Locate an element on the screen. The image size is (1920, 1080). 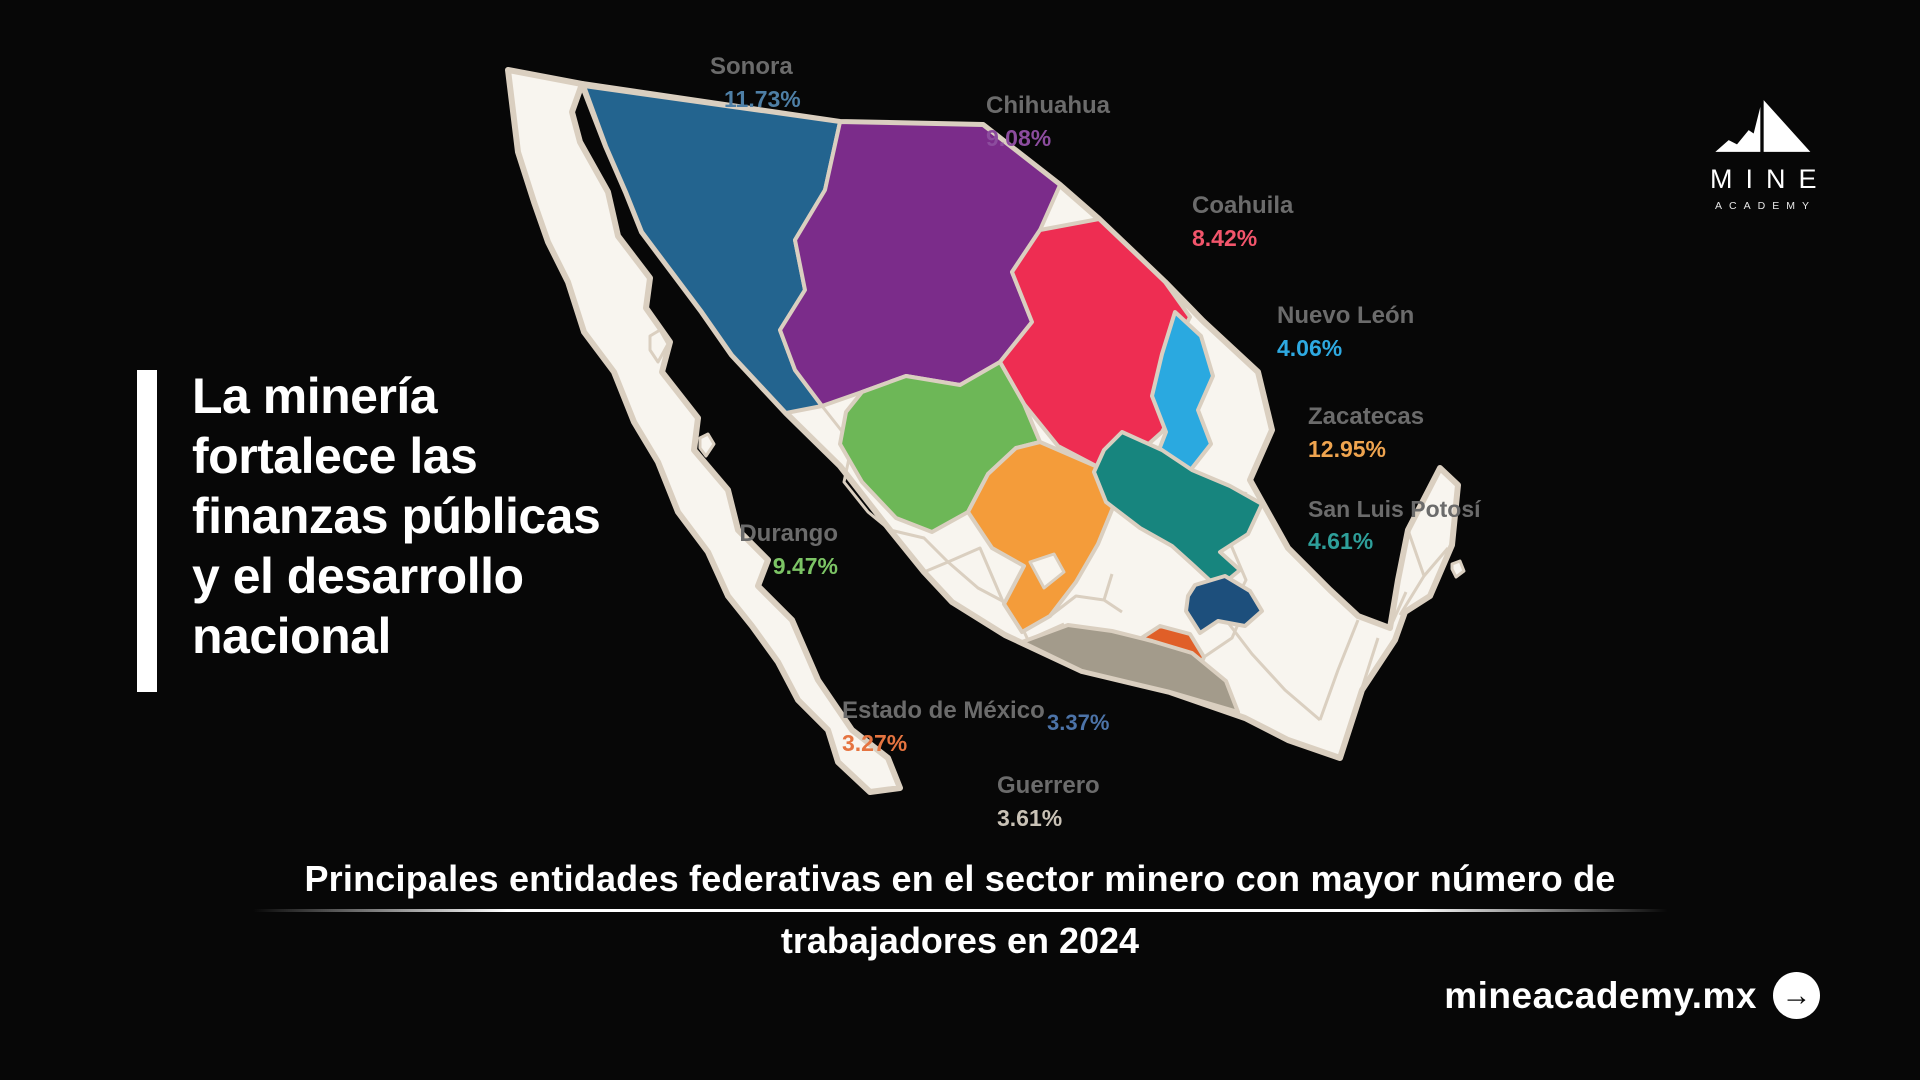
baja-california-shape is located at coordinates (704, 431).